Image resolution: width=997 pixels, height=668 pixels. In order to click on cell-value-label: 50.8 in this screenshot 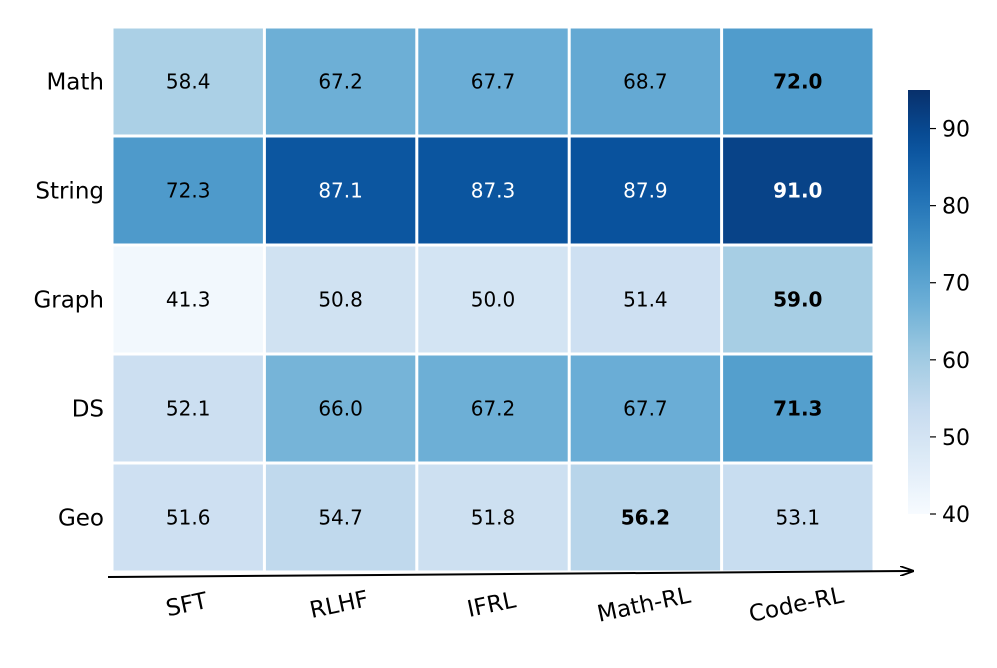, I will do `click(340, 300)`.